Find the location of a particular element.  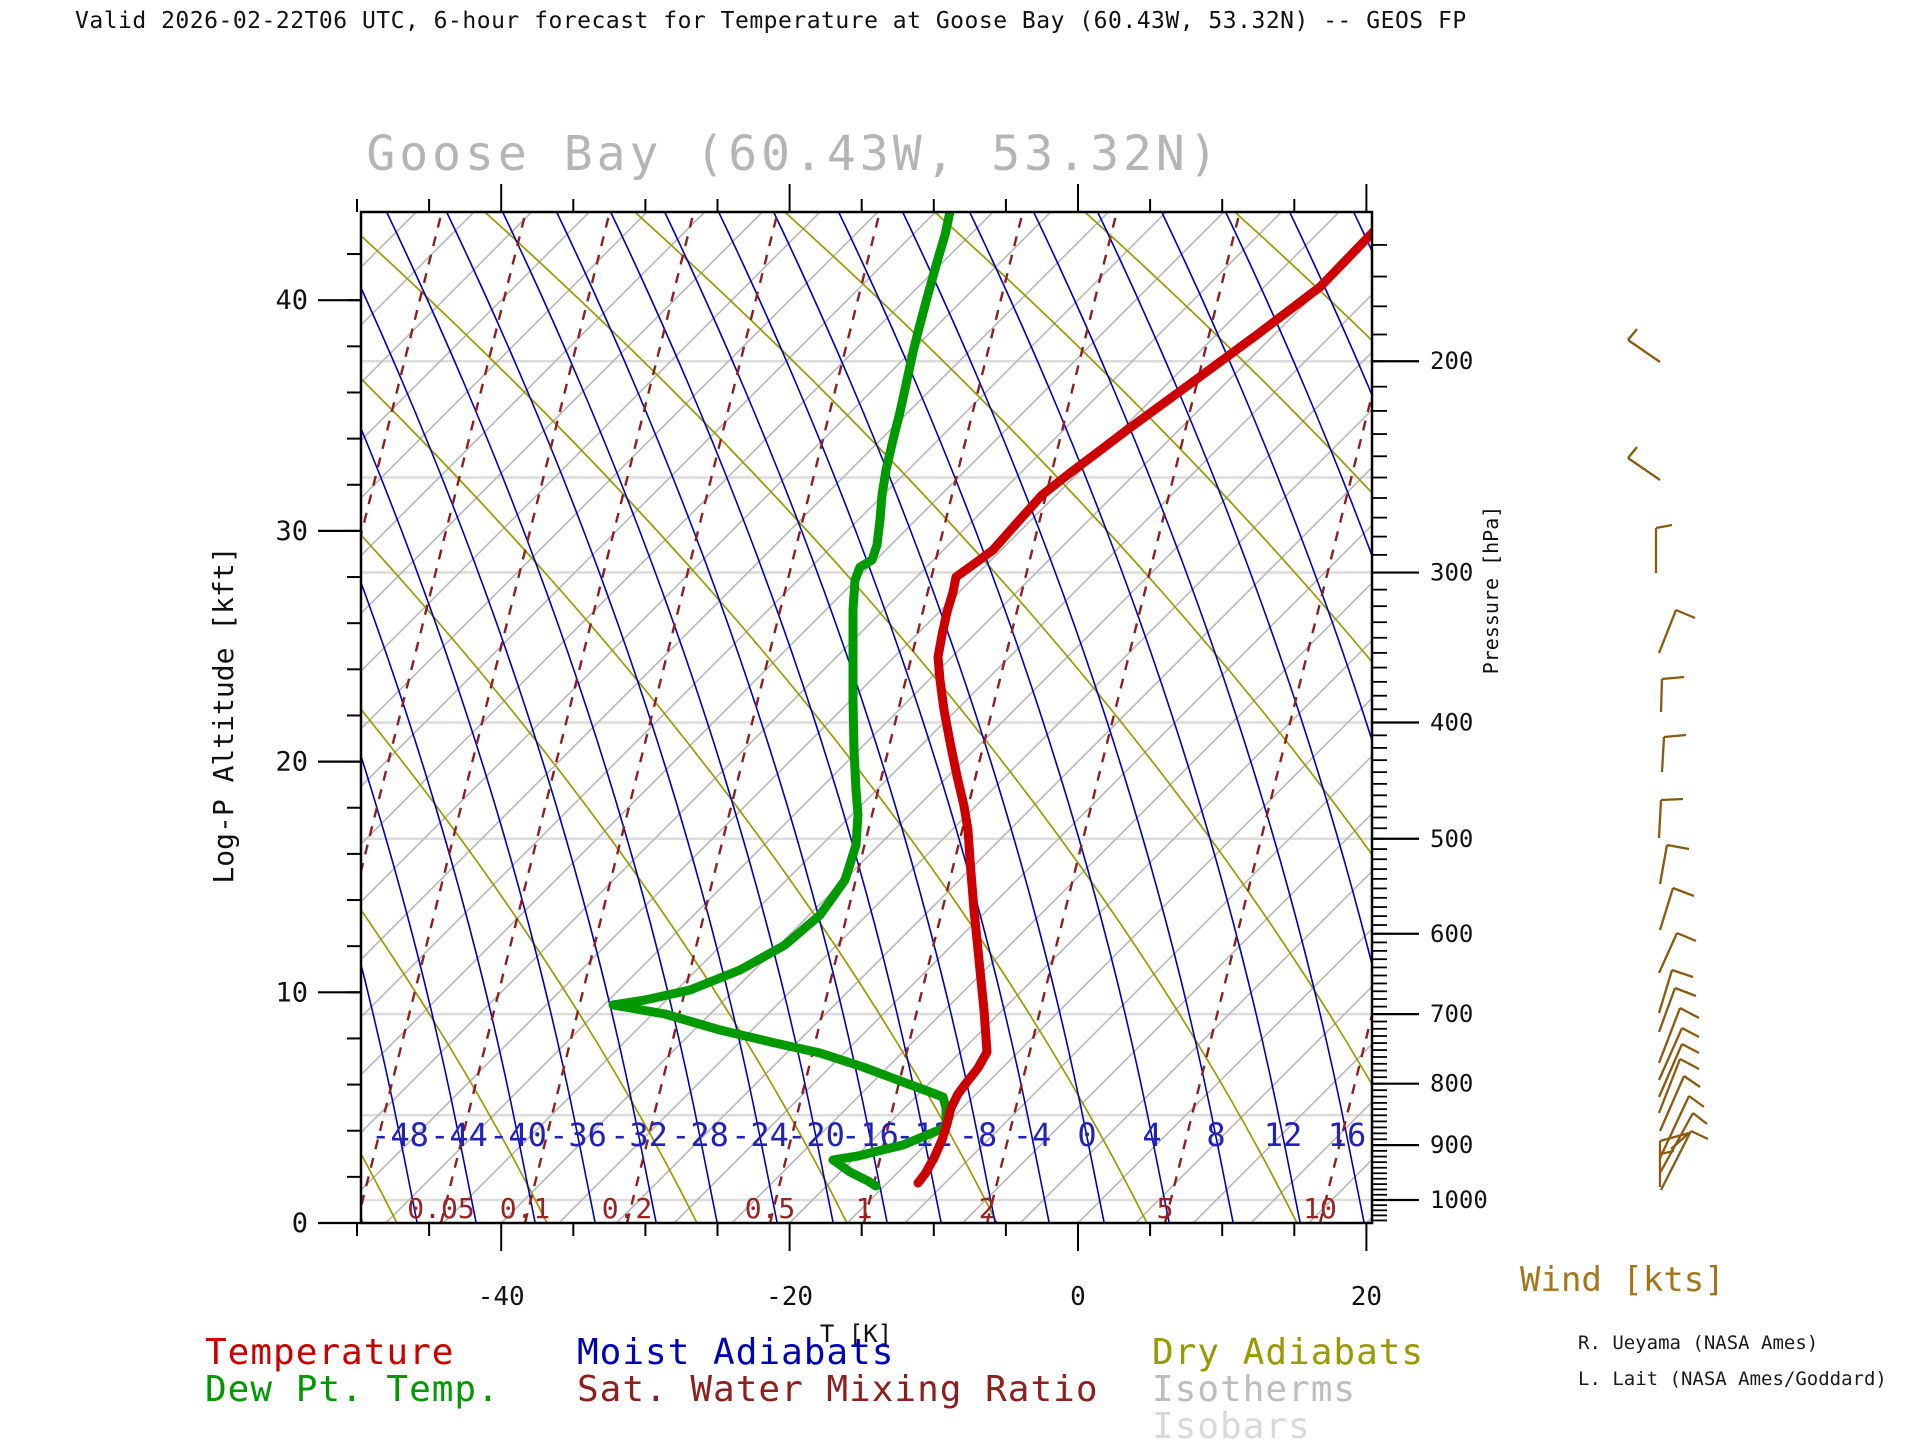

svg-text: 8 is located at coordinates (1215, 1135).